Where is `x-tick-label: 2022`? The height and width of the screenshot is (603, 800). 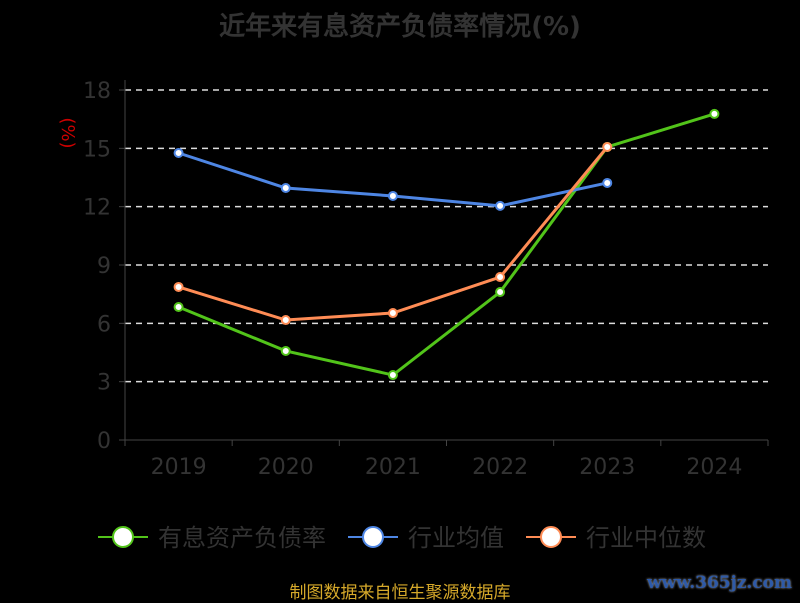 x-tick-label: 2022 is located at coordinates (500, 467).